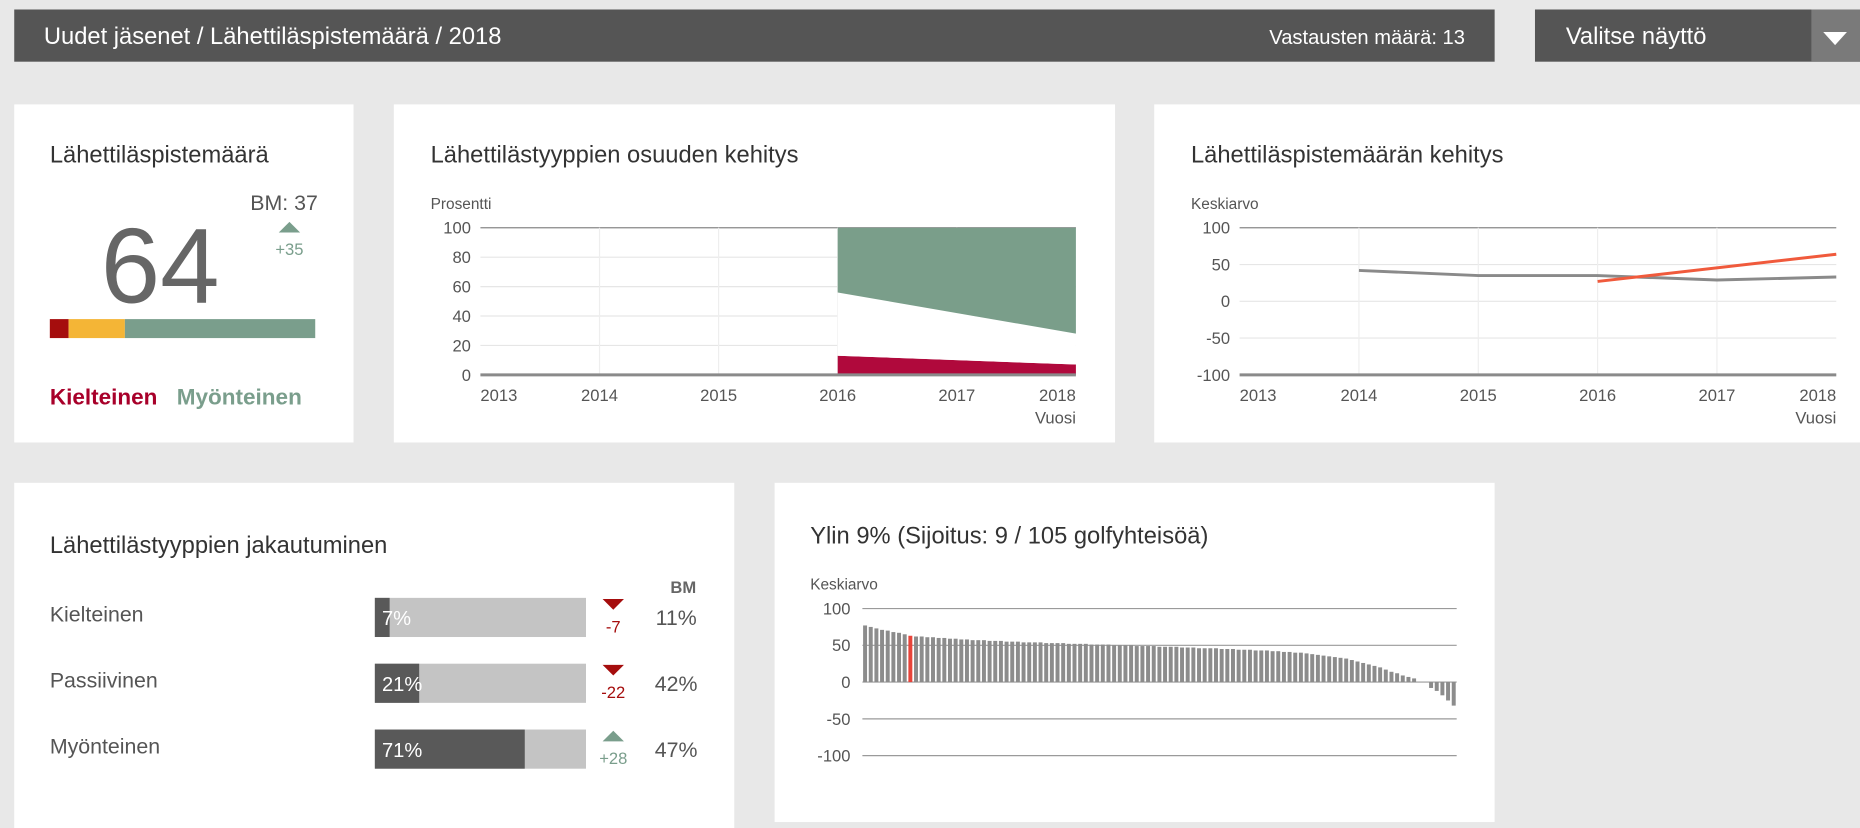  Describe the element at coordinates (615, 156) in the screenshot. I see `chart-title: Lähettilästyyppien osuuden kehitys` at that location.